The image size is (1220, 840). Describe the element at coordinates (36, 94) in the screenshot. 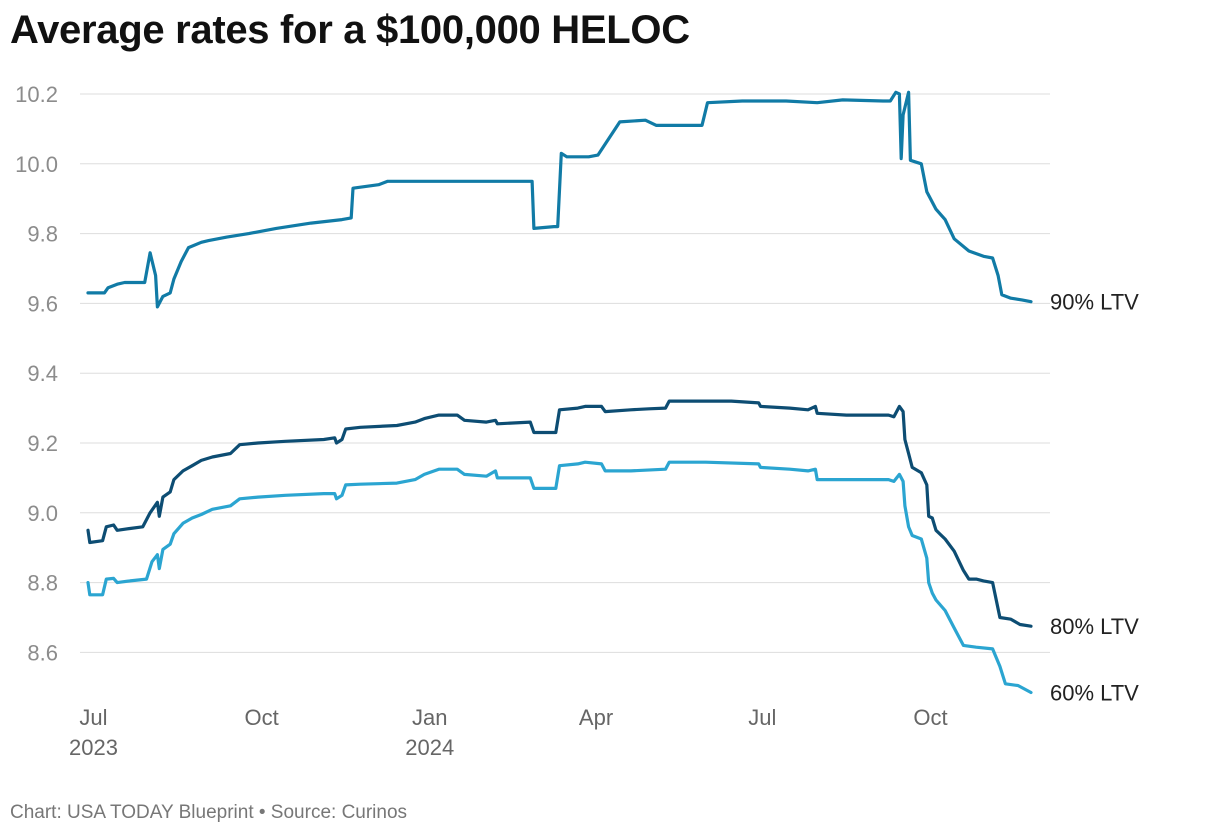

I see `y-tick-label: 10.2` at that location.